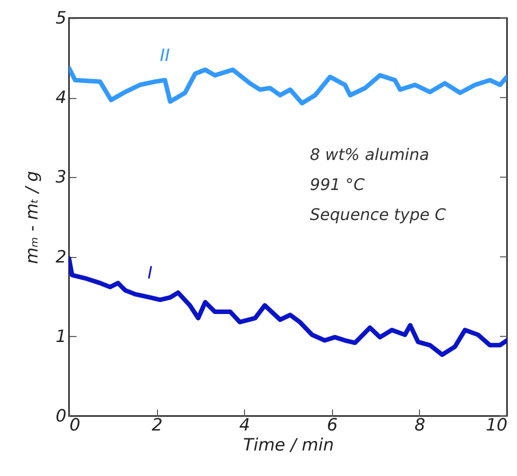 The image size is (517, 476). Describe the element at coordinates (61, 336) in the screenshot. I see `y-tick-label: 1` at that location.